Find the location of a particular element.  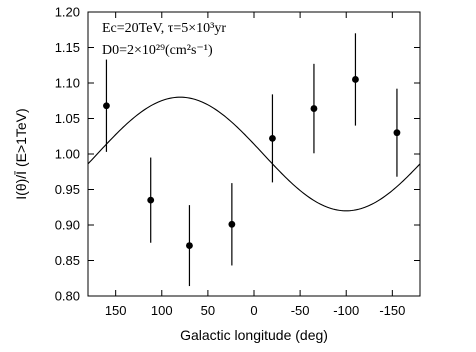

y-tick-label: 1.15 is located at coordinates (67, 47).